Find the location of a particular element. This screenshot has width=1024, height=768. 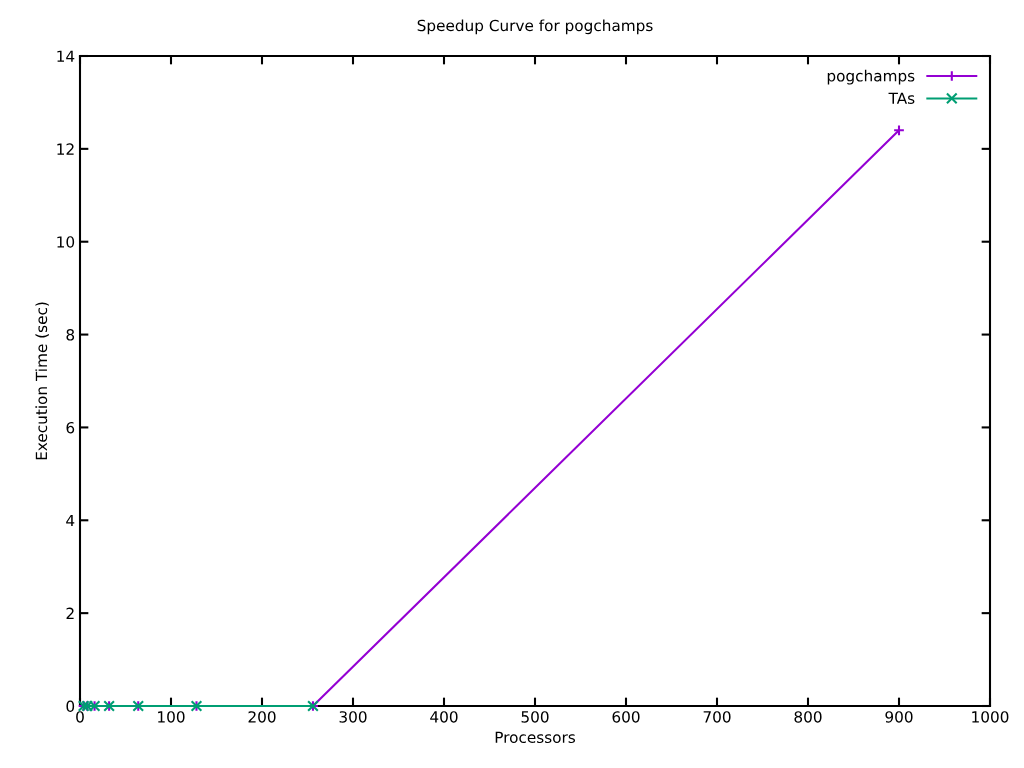

x-tick-label: 100 is located at coordinates (171, 717).